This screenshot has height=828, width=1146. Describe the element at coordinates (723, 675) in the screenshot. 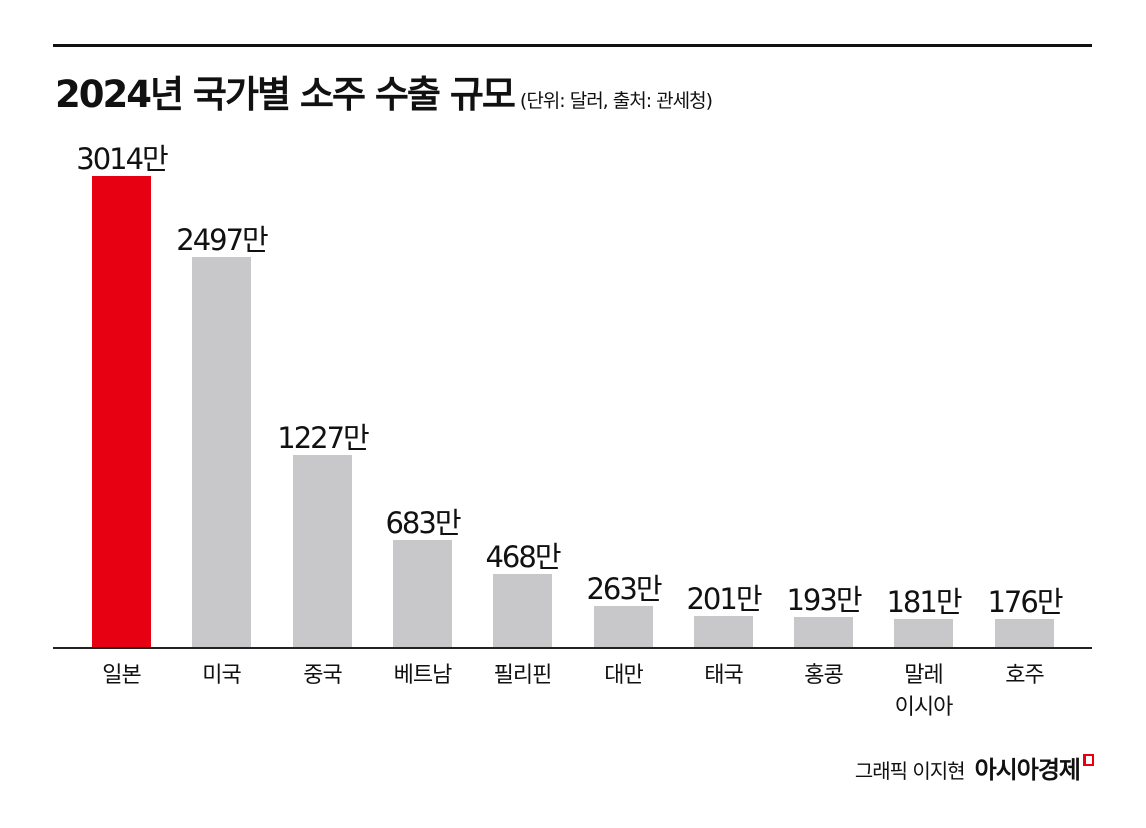

I see `category-label: 태국` at that location.